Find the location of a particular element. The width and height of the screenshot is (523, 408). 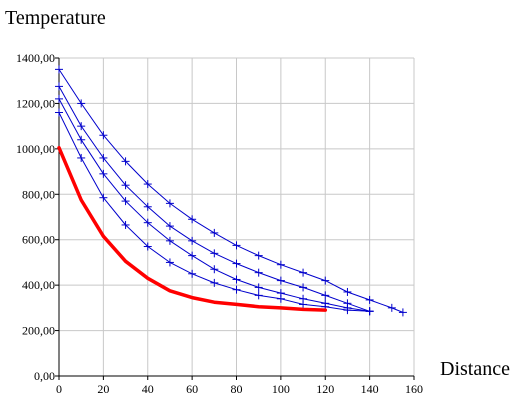

x-tick-label: 120 is located at coordinates (325, 389).